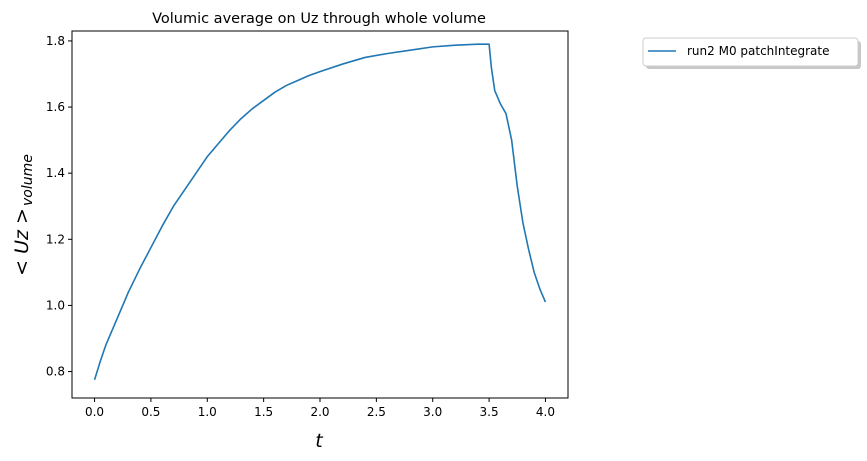 The height and width of the screenshot is (461, 867). What do you see at coordinates (150, 412) in the screenshot?
I see `x-tick-label: 0.5` at bounding box center [150, 412].